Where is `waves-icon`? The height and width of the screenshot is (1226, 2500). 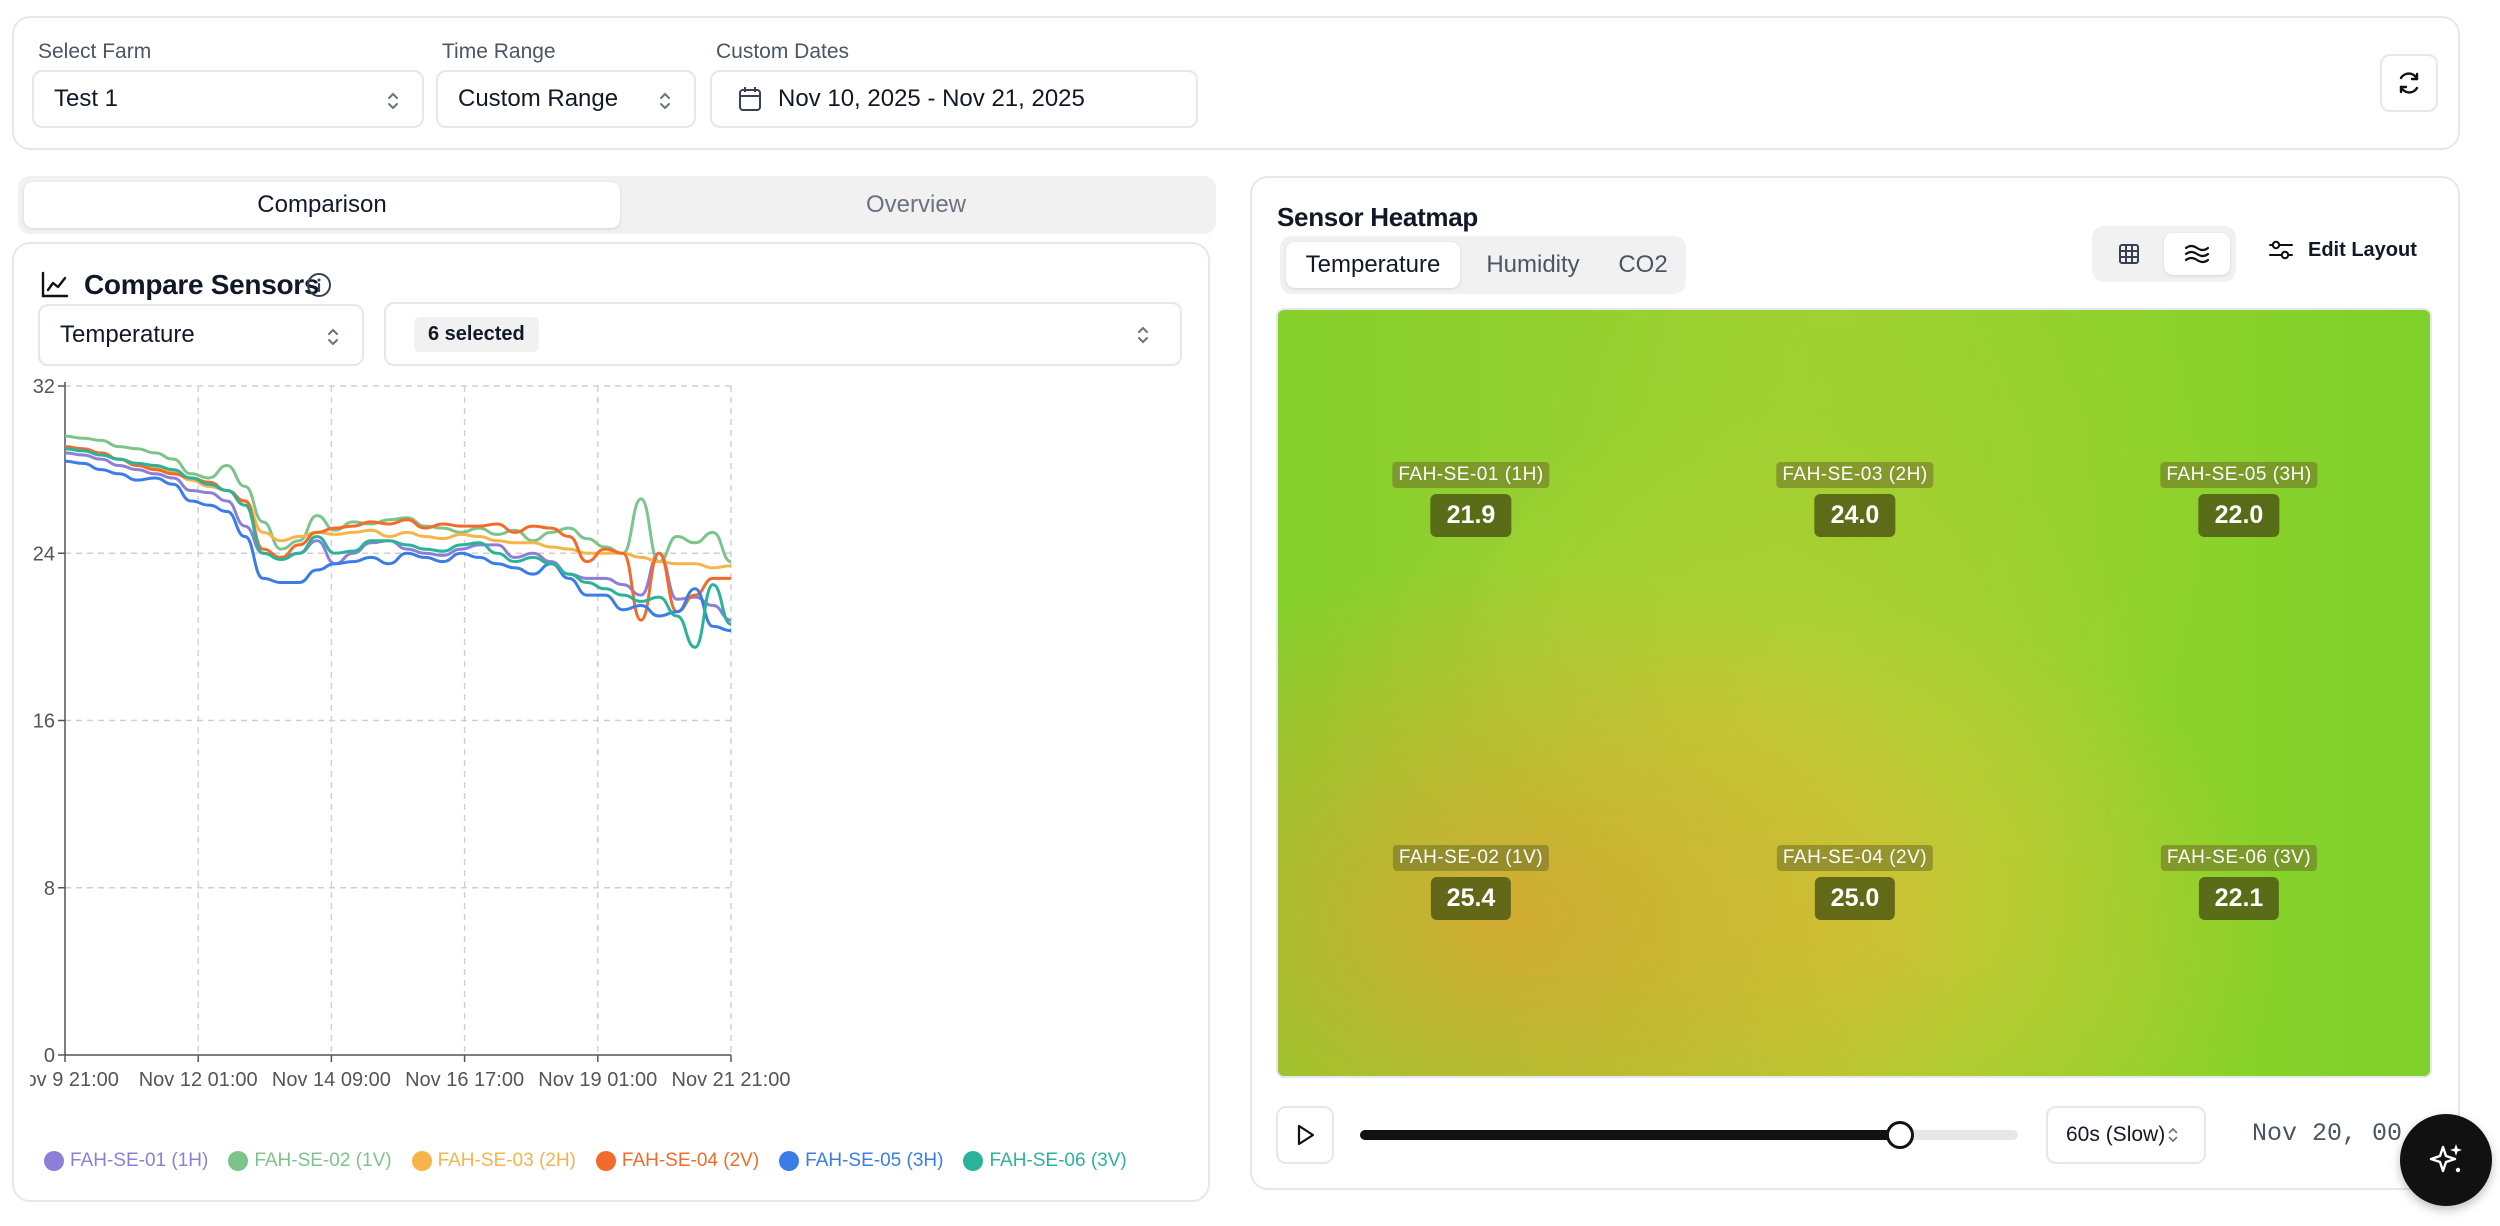
waves-icon is located at coordinates (2197, 254).